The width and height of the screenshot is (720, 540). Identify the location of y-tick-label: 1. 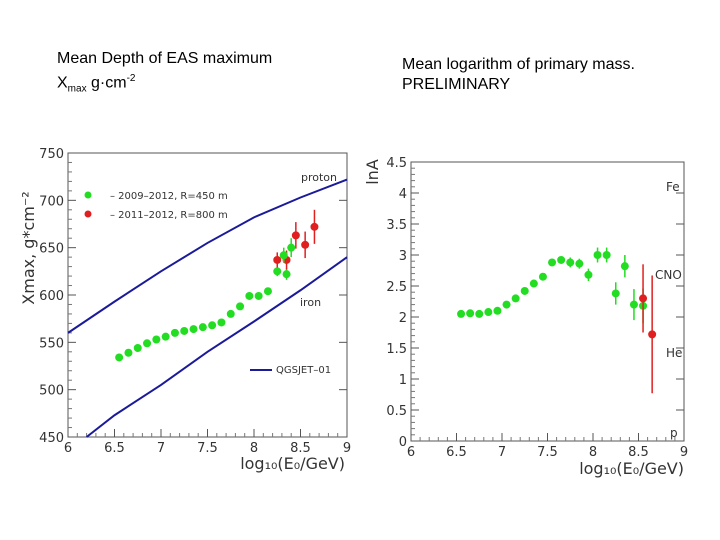
(403, 380).